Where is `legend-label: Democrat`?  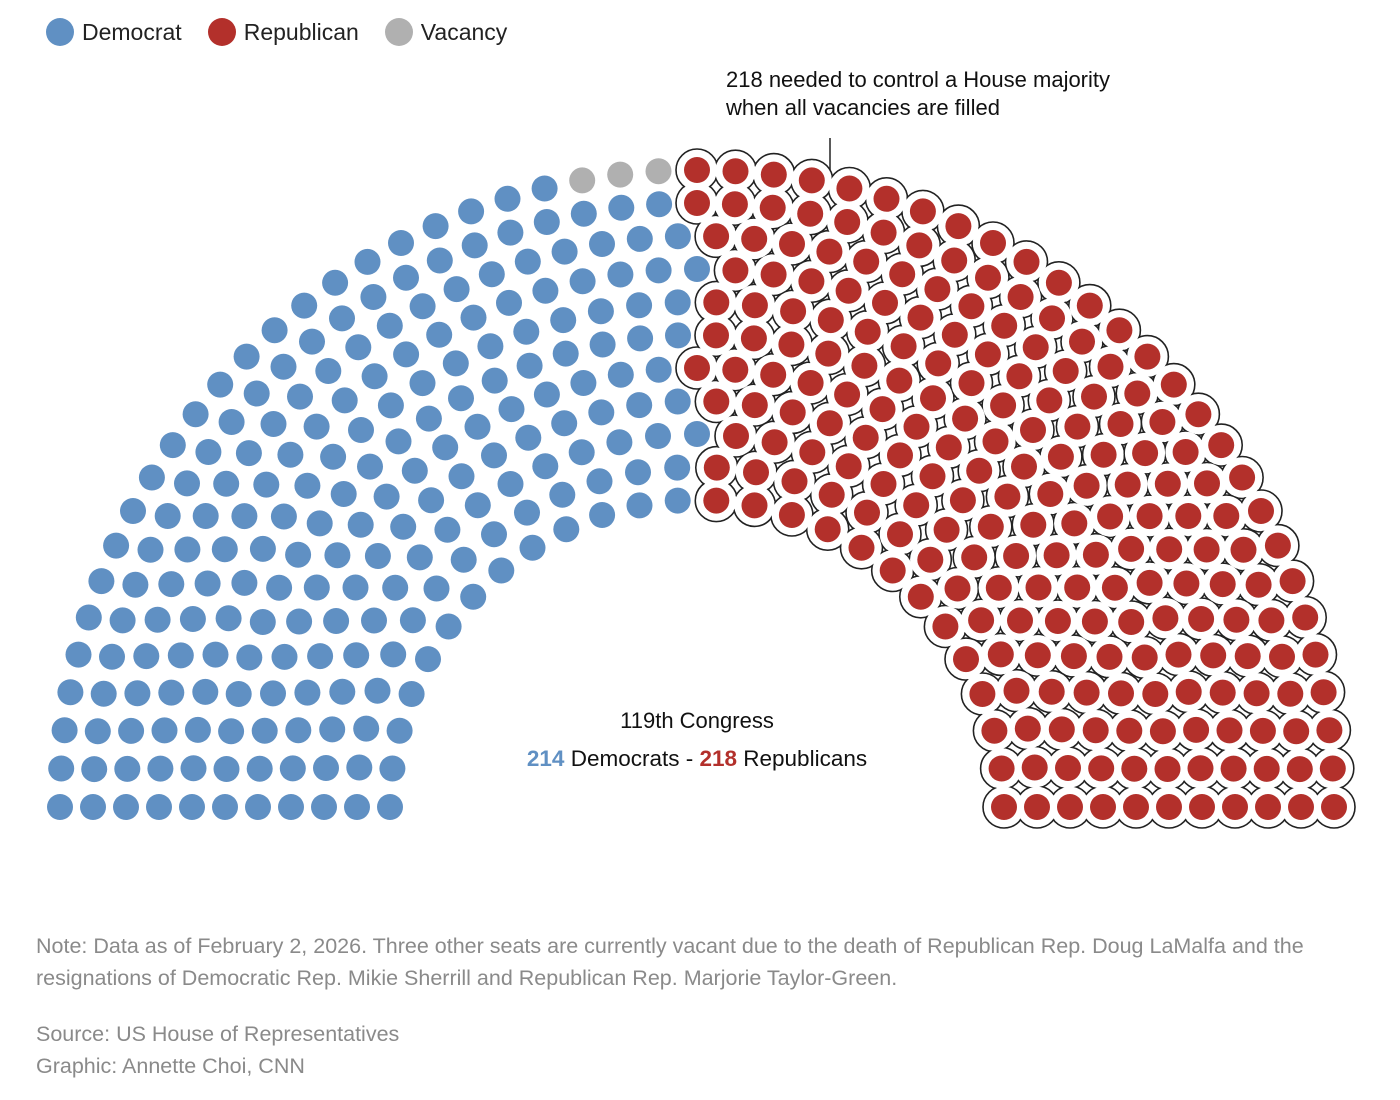
legend-label: Democrat is located at coordinates (132, 31).